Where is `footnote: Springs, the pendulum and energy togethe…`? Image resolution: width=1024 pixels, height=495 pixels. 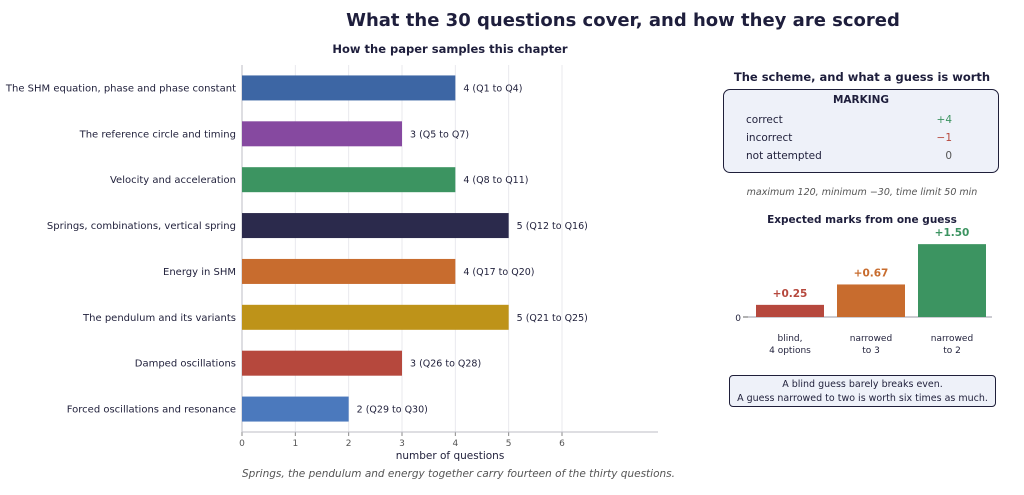 footnote: Springs, the pendulum and energy togethe… is located at coordinates (458, 474).